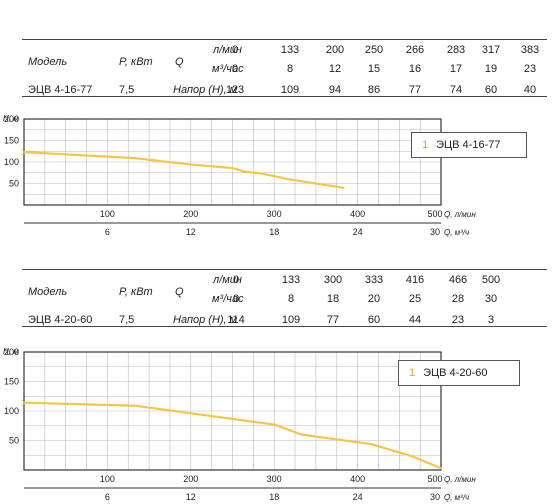 The height and width of the screenshot is (504, 560). I want to click on x-axis-label-bottom: Q, м³/ч, so click(456, 232).